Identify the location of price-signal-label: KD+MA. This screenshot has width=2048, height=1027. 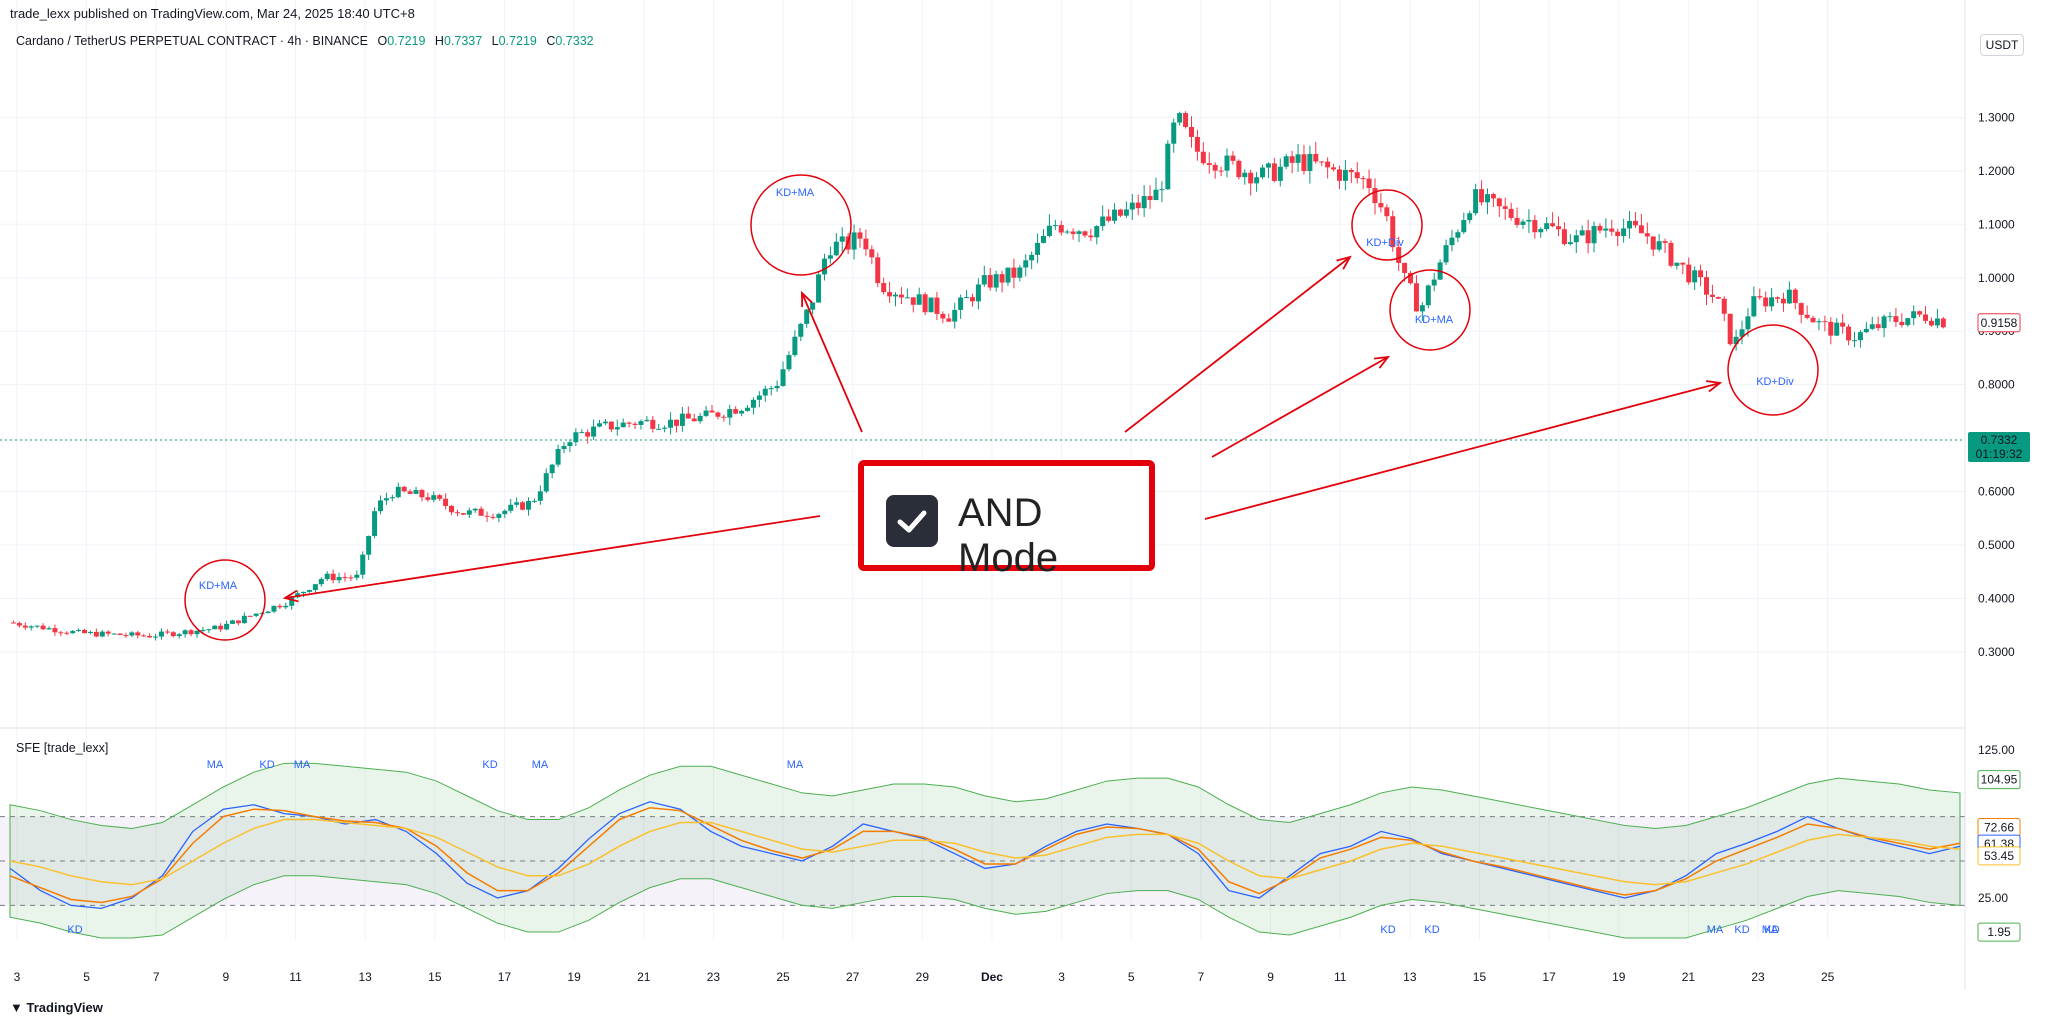
(795, 193).